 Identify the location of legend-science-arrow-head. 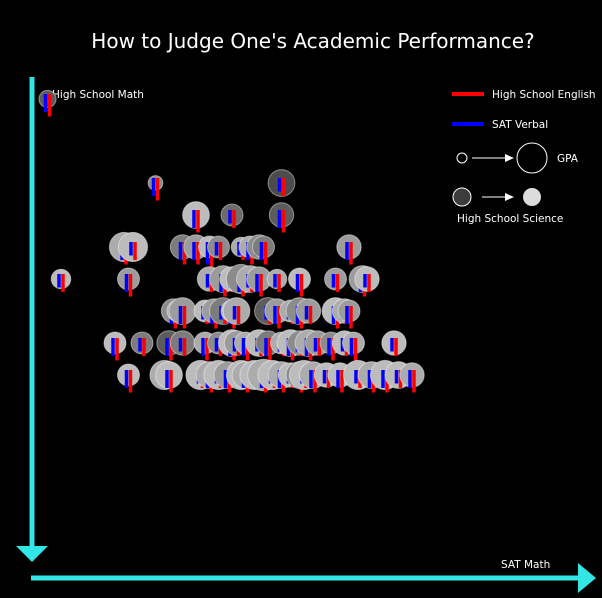
(509, 197).